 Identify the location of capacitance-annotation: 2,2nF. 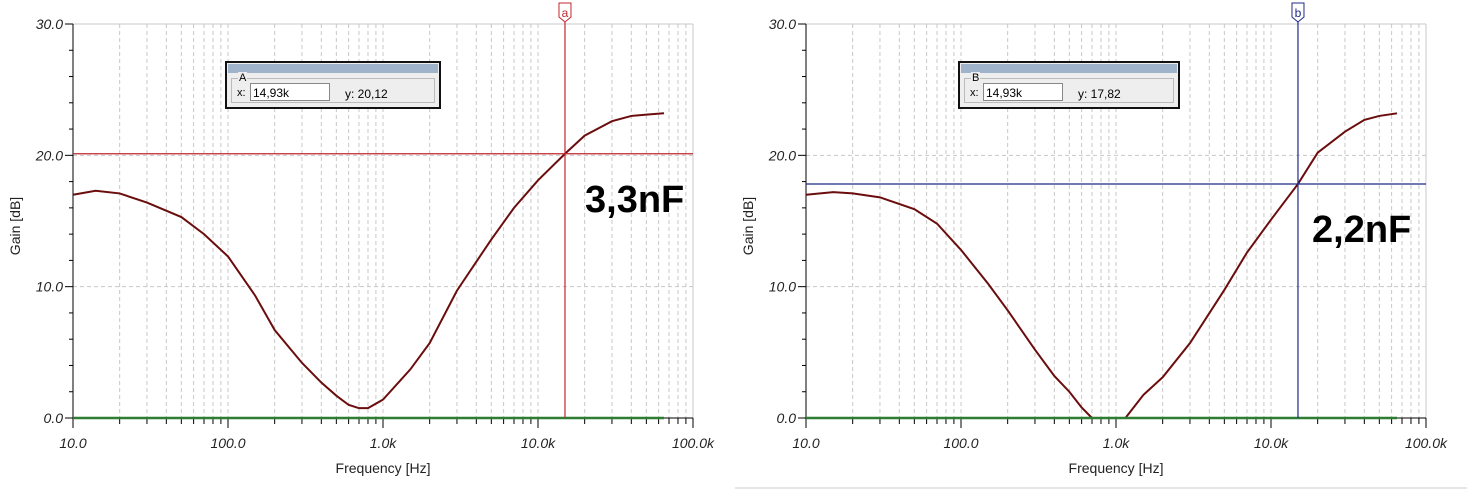
(1361, 230).